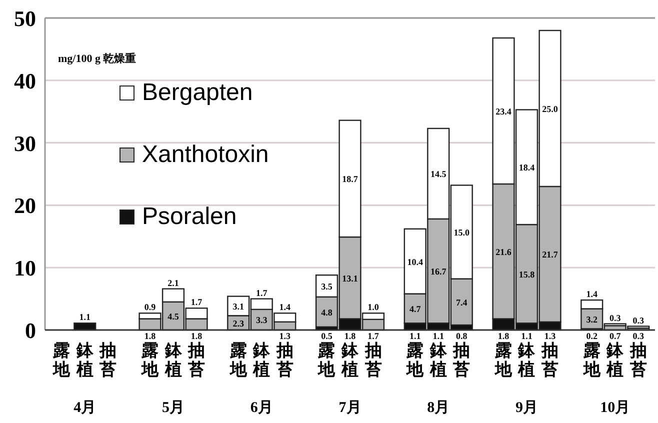  I want to click on text: 7月, so click(350, 408).